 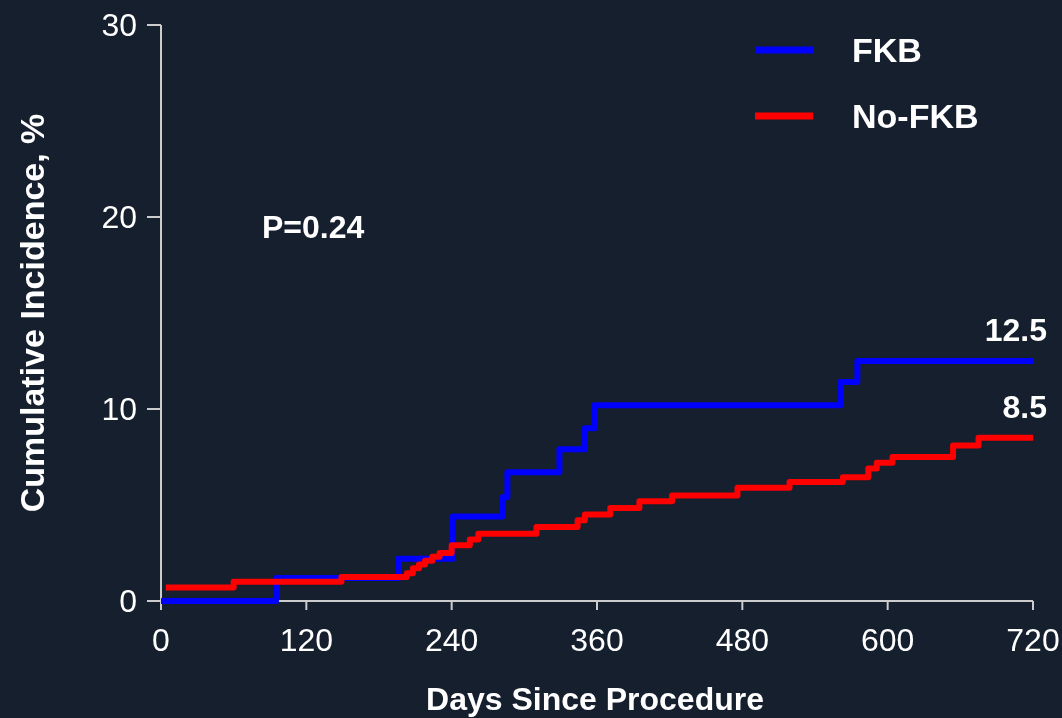 What do you see at coordinates (597, 640) in the screenshot?
I see `x-tick-label: 360` at bounding box center [597, 640].